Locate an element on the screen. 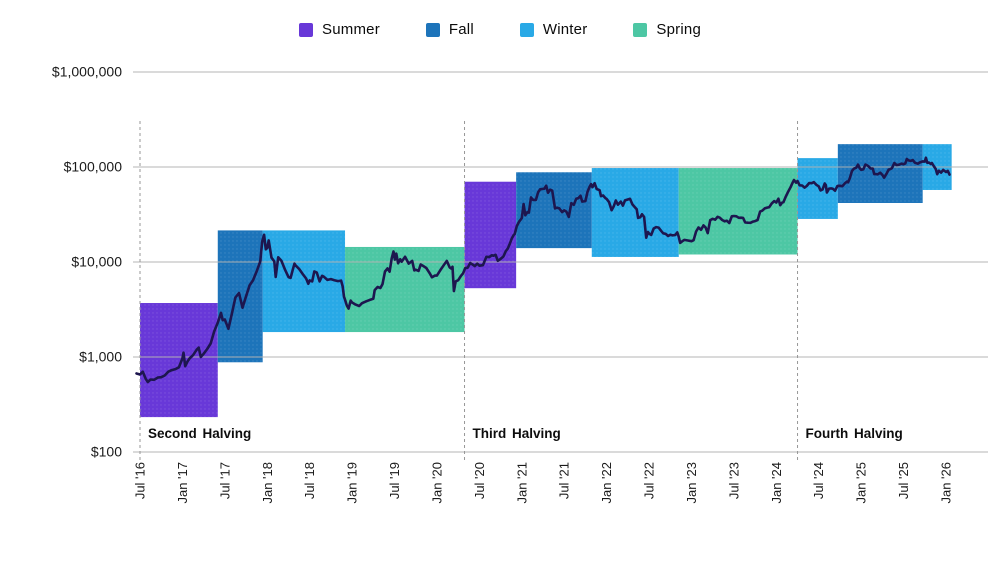  spring-swatch-icon is located at coordinates (640, 29).